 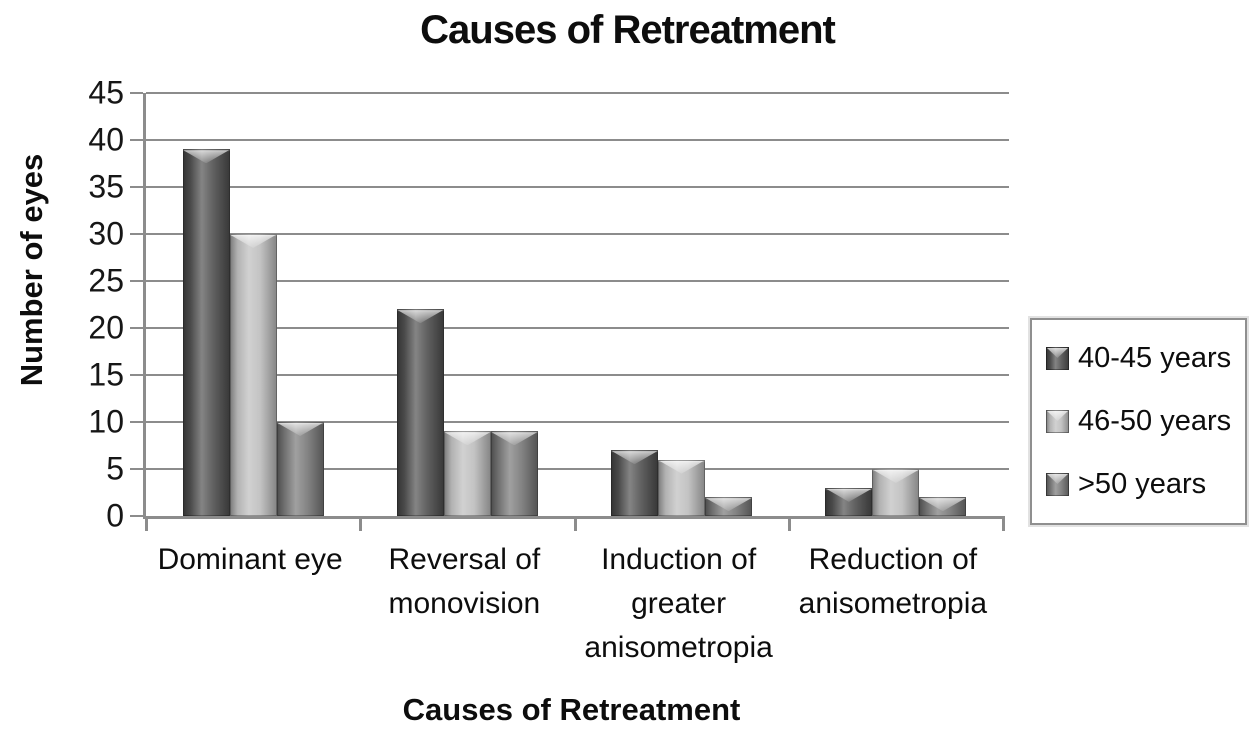 I want to click on legend-item: >50 years, so click(x=1139, y=484).